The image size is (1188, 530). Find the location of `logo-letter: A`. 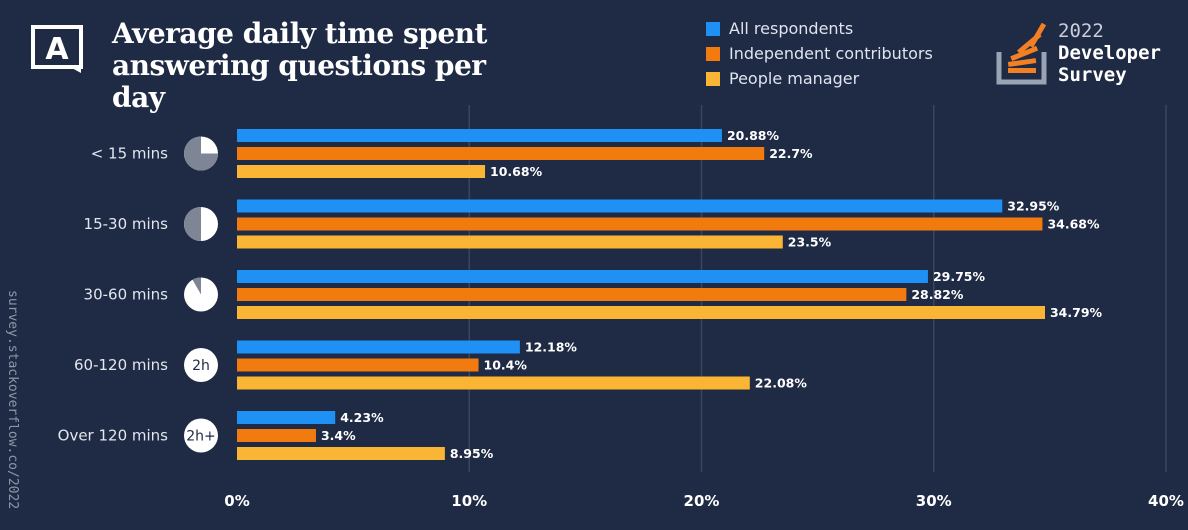

logo-letter: A is located at coordinates (57, 49).